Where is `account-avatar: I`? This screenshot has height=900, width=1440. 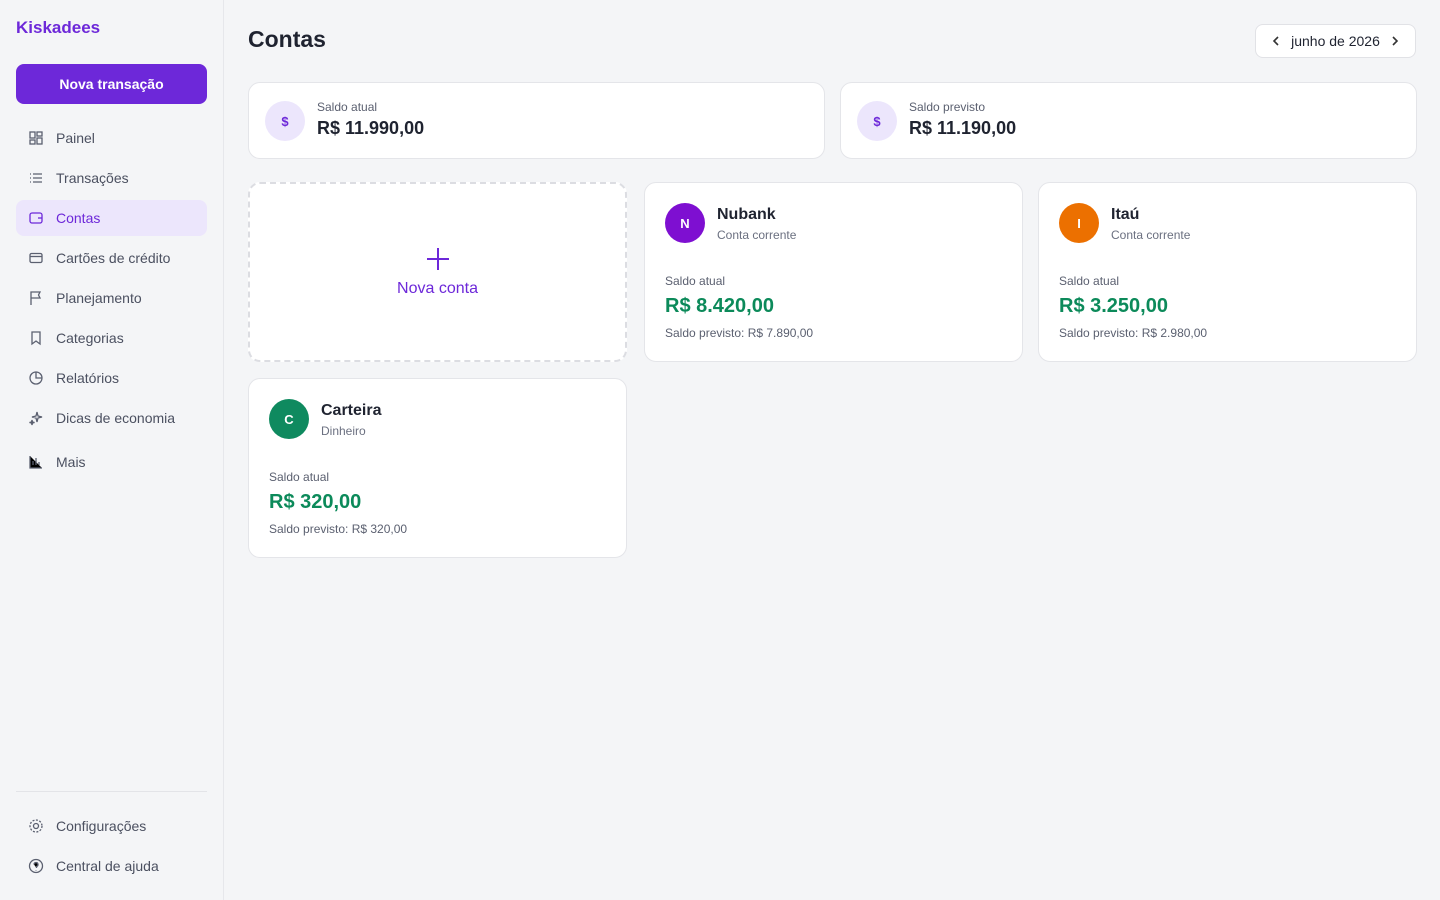 account-avatar: I is located at coordinates (1079, 223).